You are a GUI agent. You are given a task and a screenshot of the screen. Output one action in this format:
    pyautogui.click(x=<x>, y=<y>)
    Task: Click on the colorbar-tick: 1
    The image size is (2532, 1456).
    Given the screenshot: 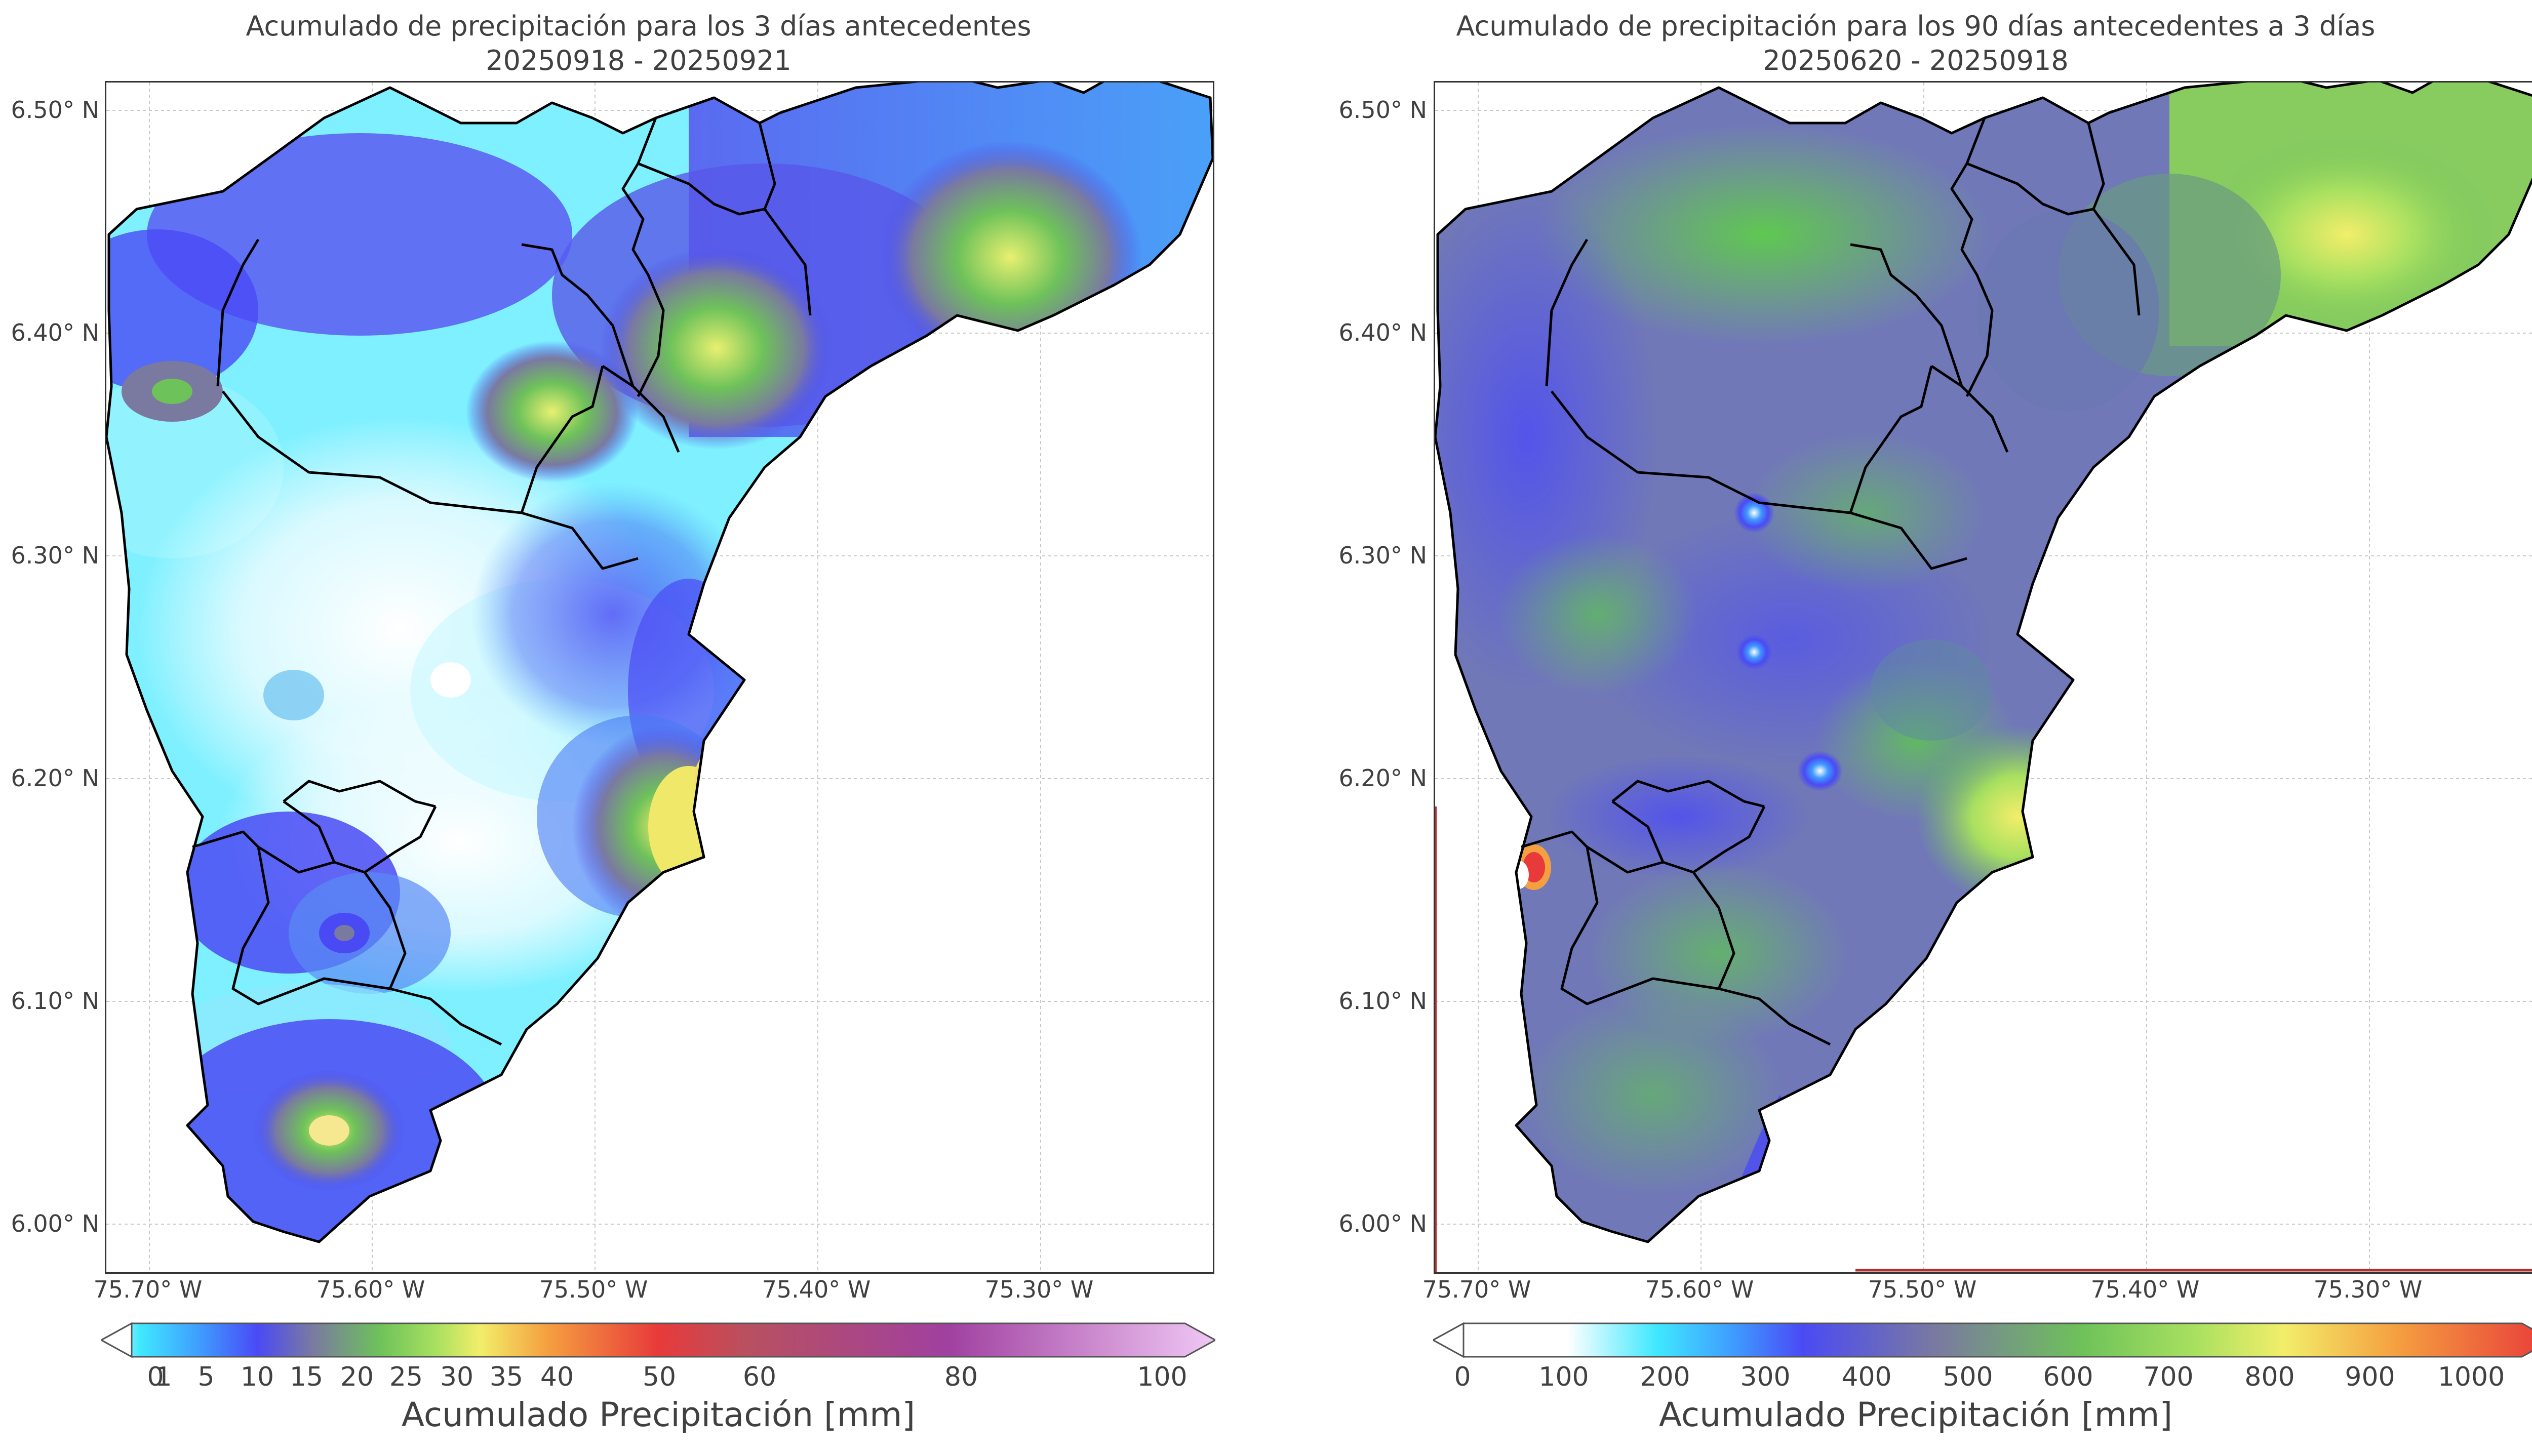 What is the action you would take?
    pyautogui.click(x=163, y=1377)
    